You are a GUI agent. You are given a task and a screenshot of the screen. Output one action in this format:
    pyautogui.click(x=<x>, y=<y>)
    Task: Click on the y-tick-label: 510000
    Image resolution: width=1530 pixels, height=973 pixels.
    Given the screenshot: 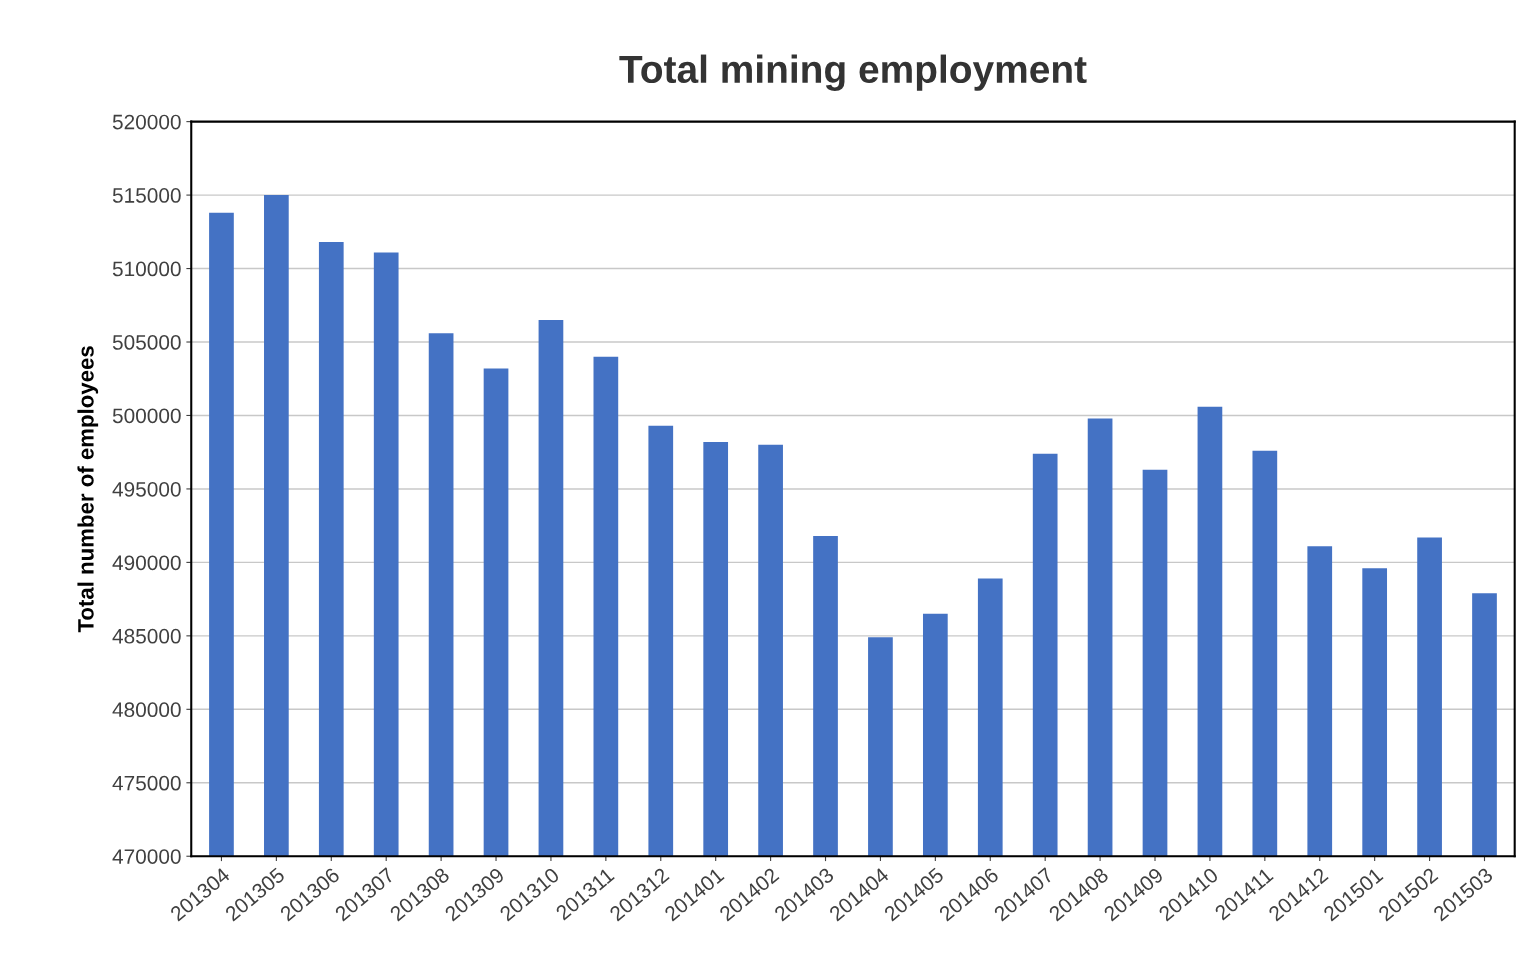 What is the action you would take?
    pyautogui.click(x=146, y=269)
    